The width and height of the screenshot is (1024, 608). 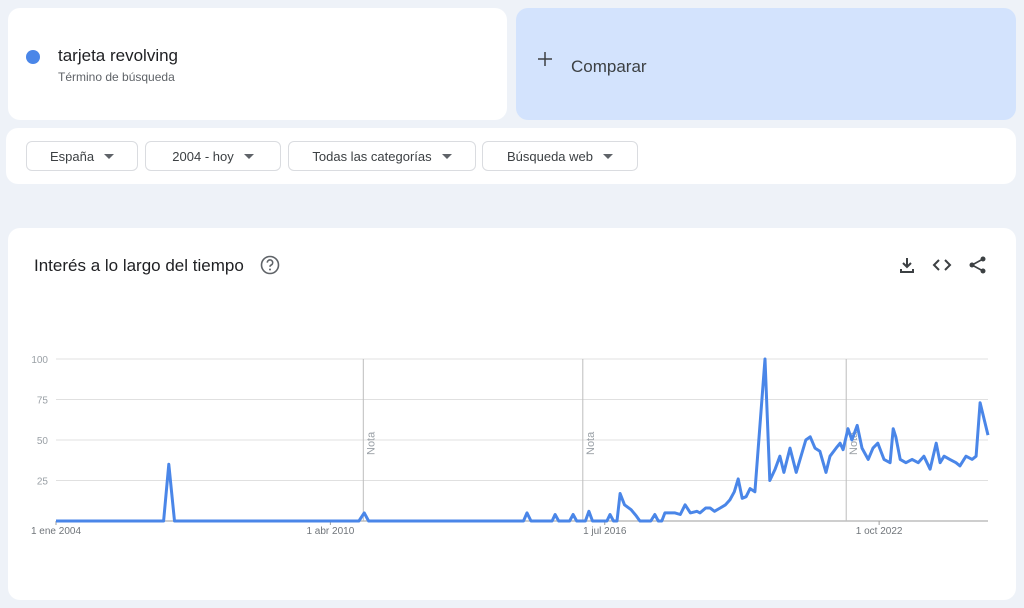 What do you see at coordinates (942, 265) in the screenshot?
I see `embed-icon` at bounding box center [942, 265].